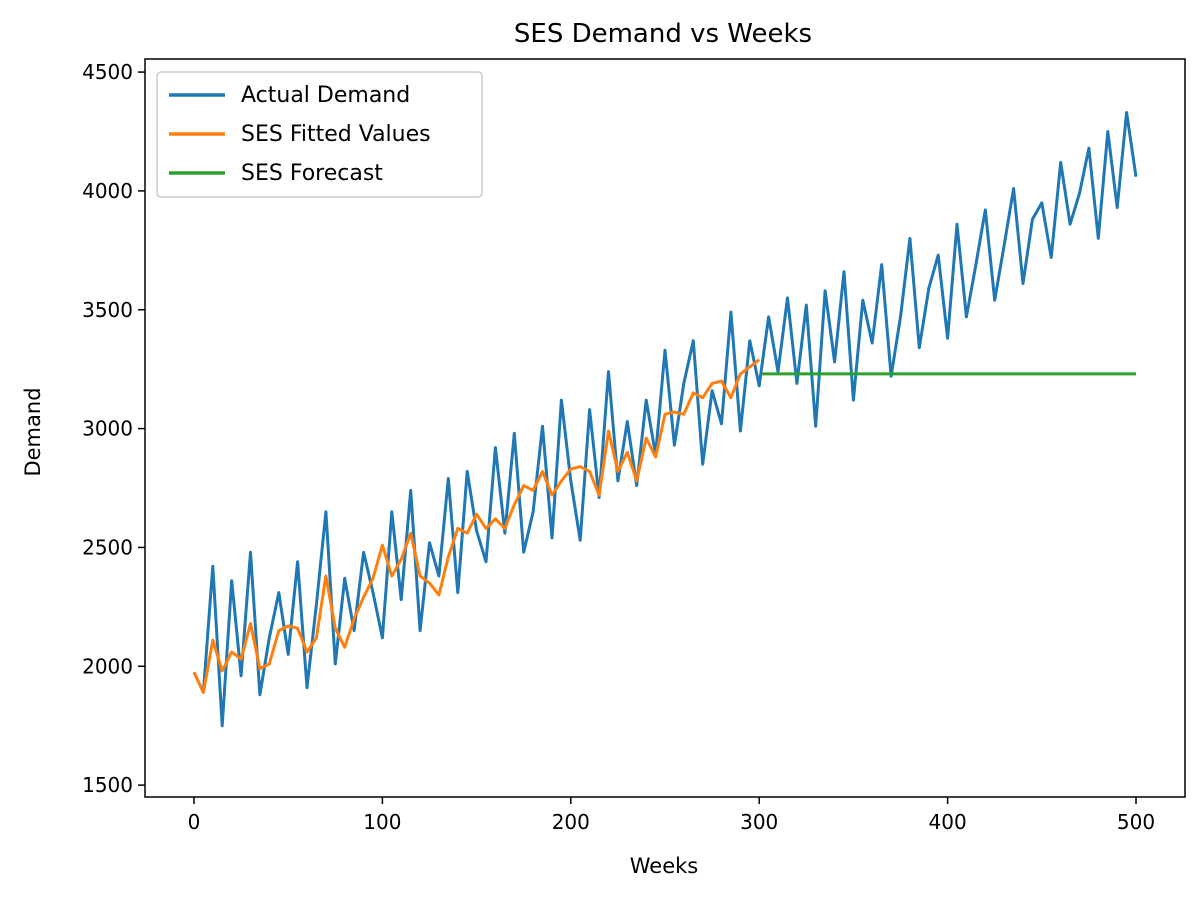 The image size is (1203, 898). Describe the element at coordinates (336, 134) in the screenshot. I see `legend-label-fitted: SES Fitted Values` at that location.